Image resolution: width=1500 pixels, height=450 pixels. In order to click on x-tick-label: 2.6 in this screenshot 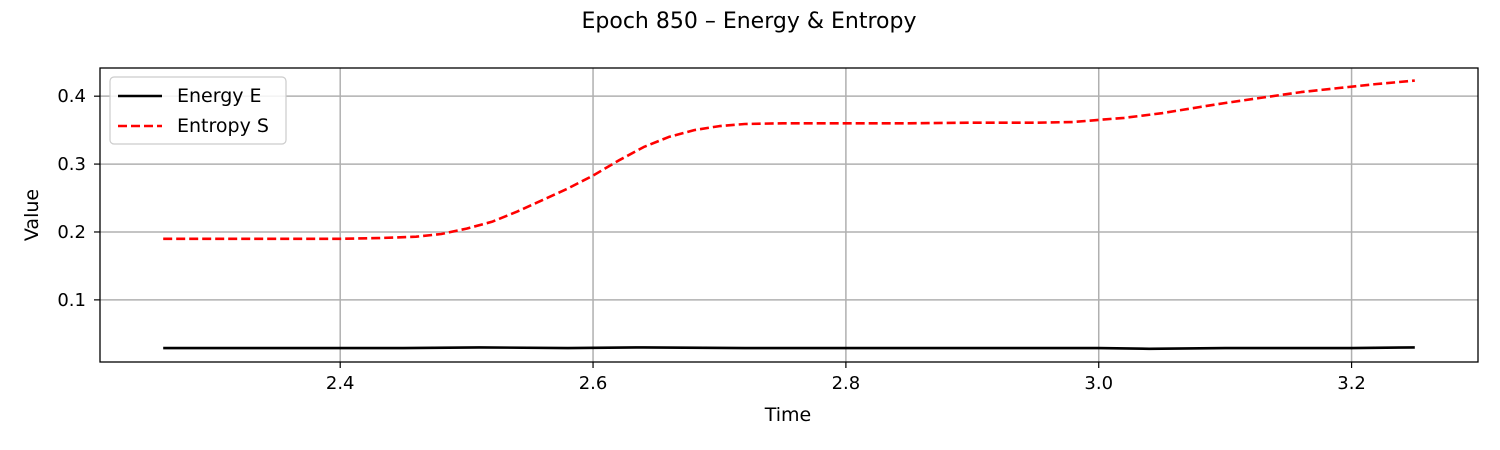, I will do `click(593, 383)`.